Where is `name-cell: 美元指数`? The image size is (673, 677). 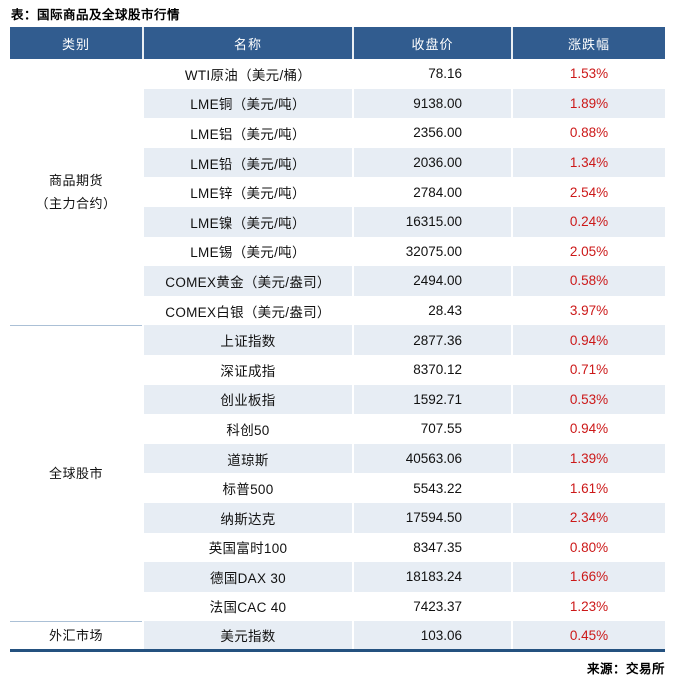
name-cell: 美元指数 is located at coordinates (247, 636).